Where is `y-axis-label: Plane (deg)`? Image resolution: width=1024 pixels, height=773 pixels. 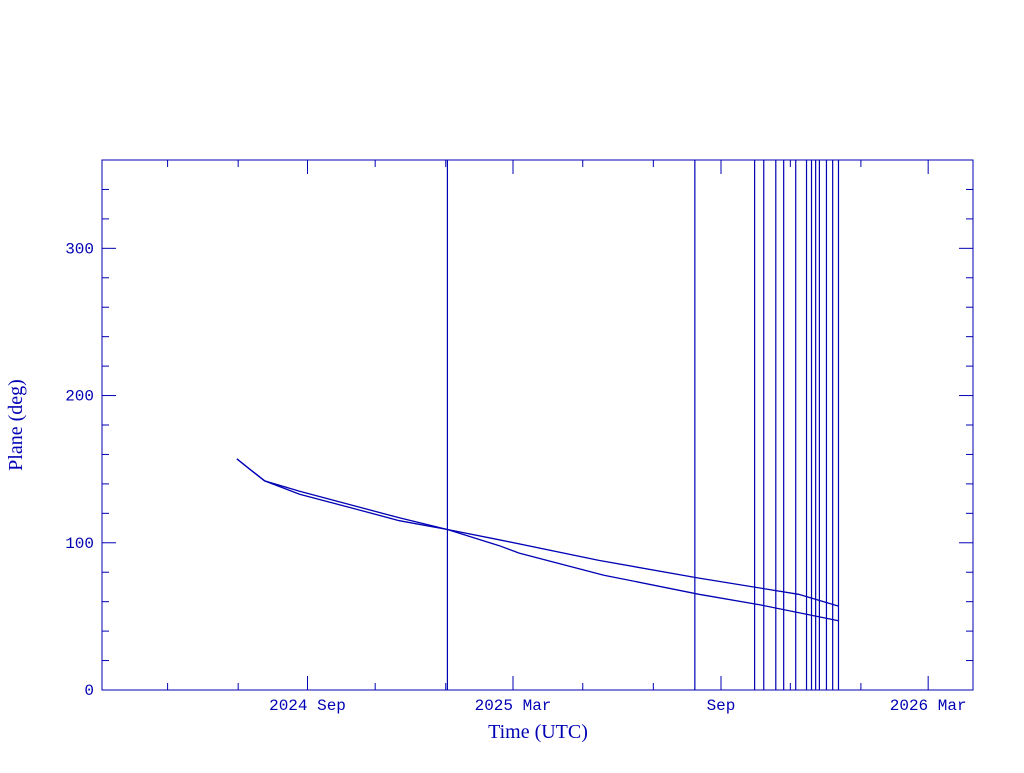
y-axis-label: Plane (deg) is located at coordinates (16, 425).